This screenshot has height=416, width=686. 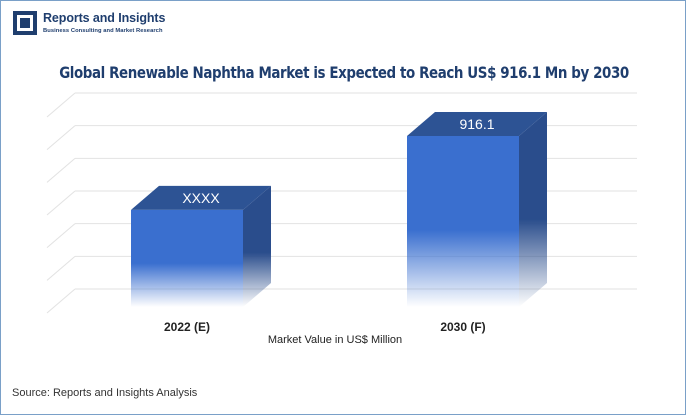 What do you see at coordinates (104, 18) in the screenshot?
I see `brand-name: Reports and Insights` at bounding box center [104, 18].